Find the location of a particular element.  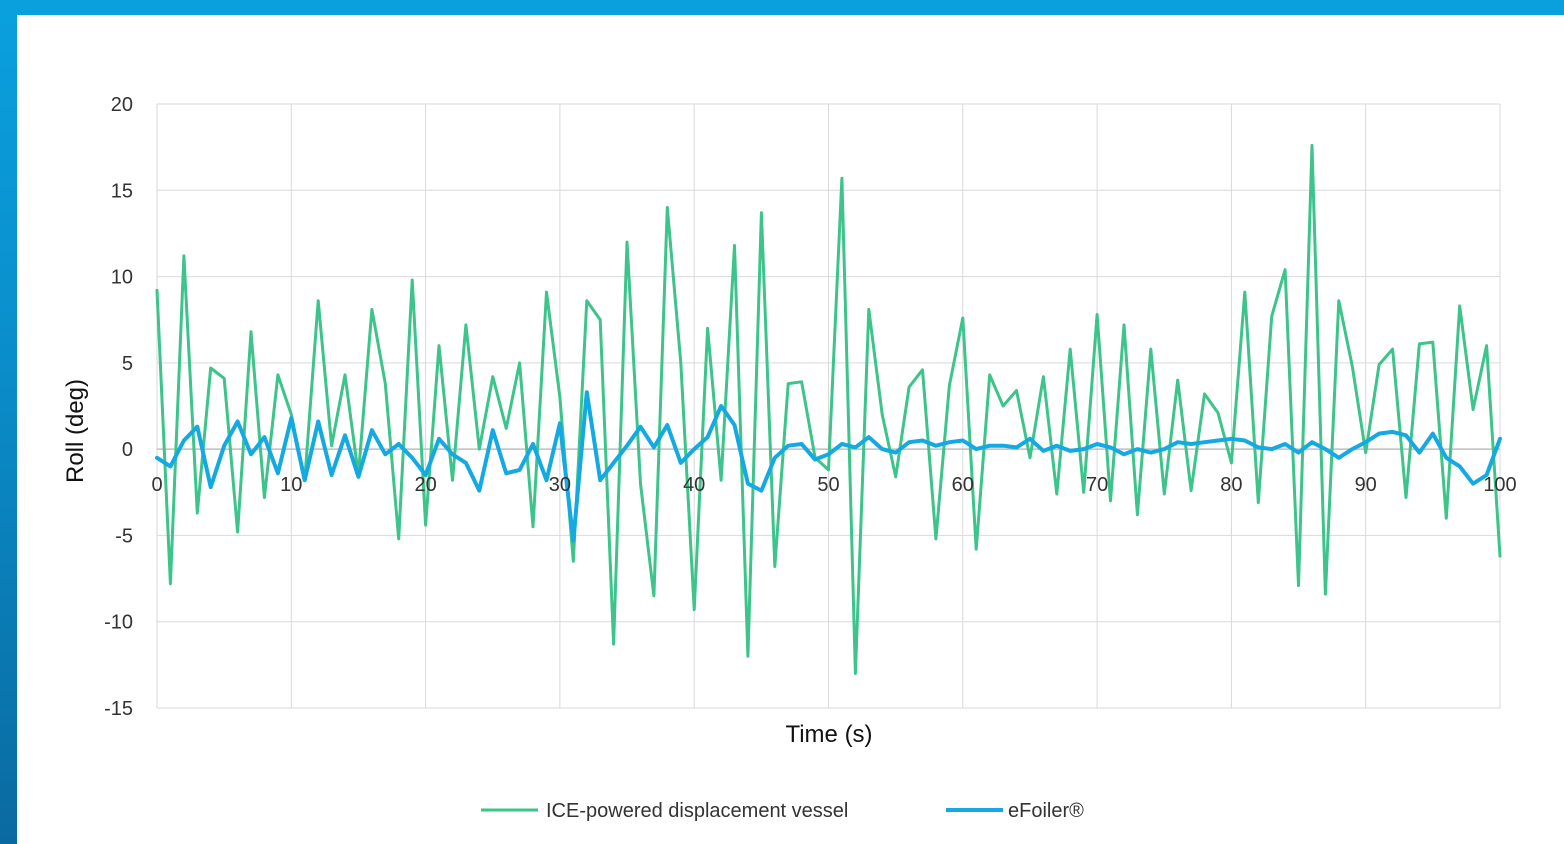

legend-label-efoil: eFoiler® is located at coordinates (1046, 811).